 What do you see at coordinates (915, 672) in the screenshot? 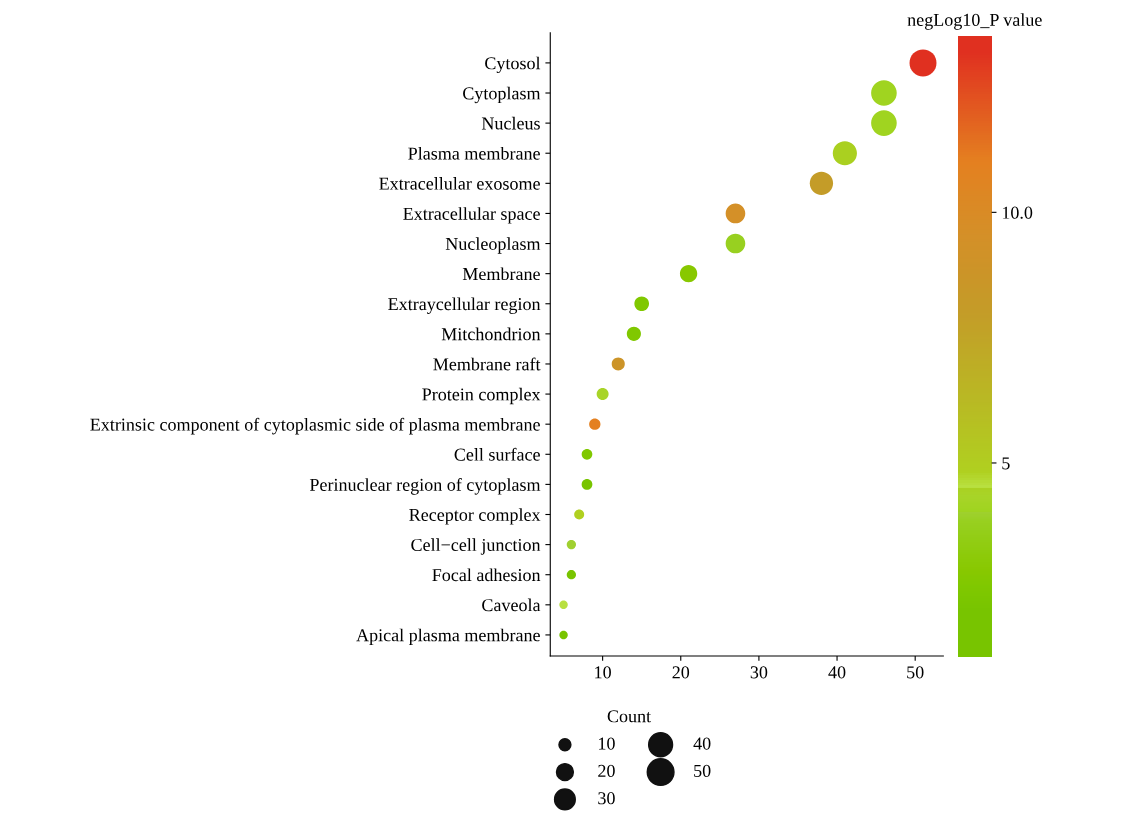
I see `x-tick-label: 50` at bounding box center [915, 672].